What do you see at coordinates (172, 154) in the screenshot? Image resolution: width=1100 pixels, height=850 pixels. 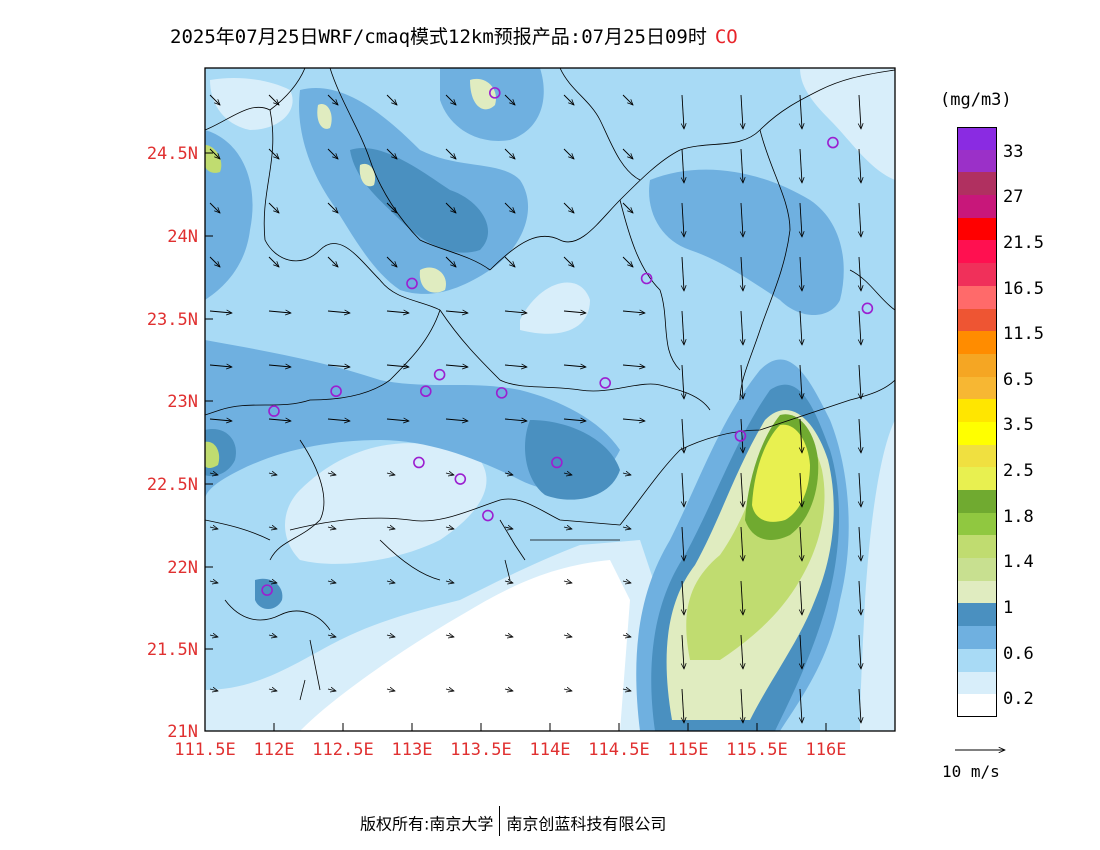 I see `y-tick-label: 24.5N` at bounding box center [172, 154].